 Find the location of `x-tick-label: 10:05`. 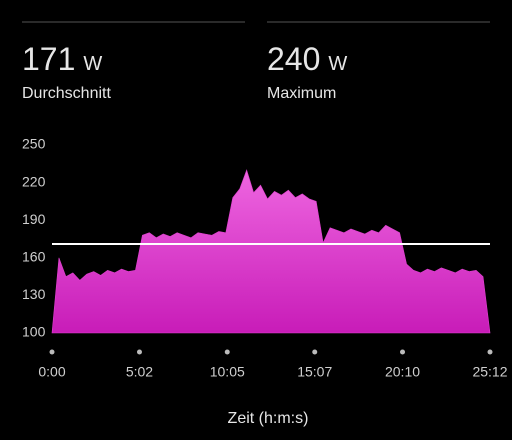

x-tick-label: 10:05 is located at coordinates (227, 372).